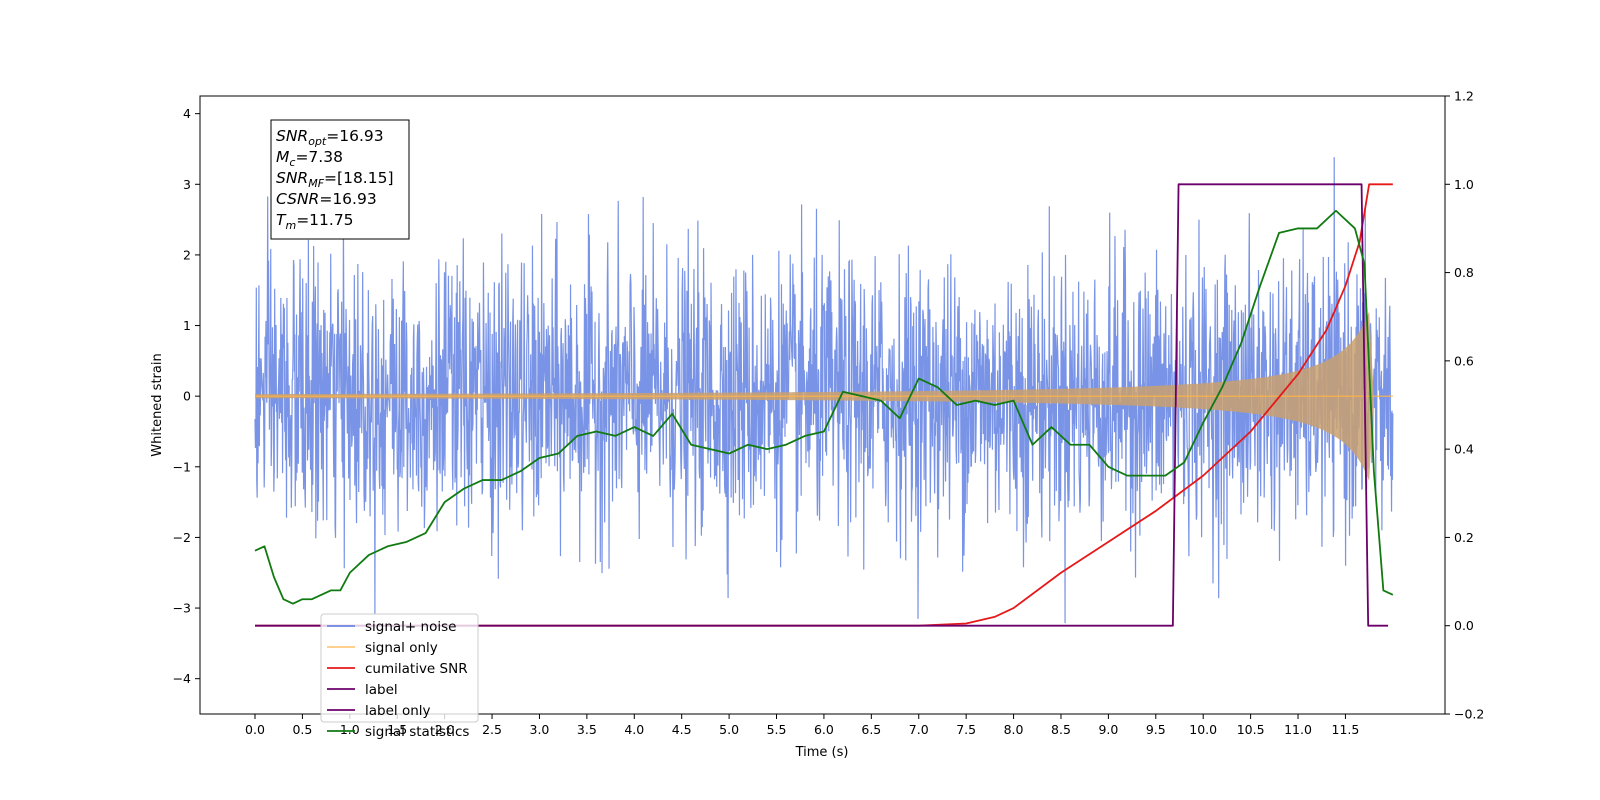  Describe the element at coordinates (187, 325) in the screenshot. I see `y-tick-label: 1` at that location.